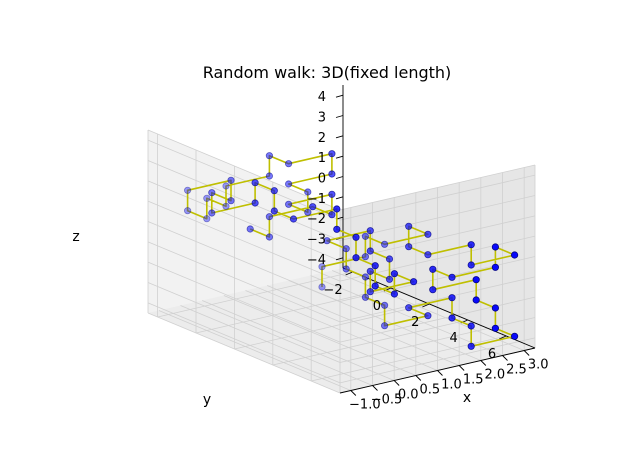 The image size is (640, 473). I want to click on x-tick-label: 2.0, so click(494, 375).